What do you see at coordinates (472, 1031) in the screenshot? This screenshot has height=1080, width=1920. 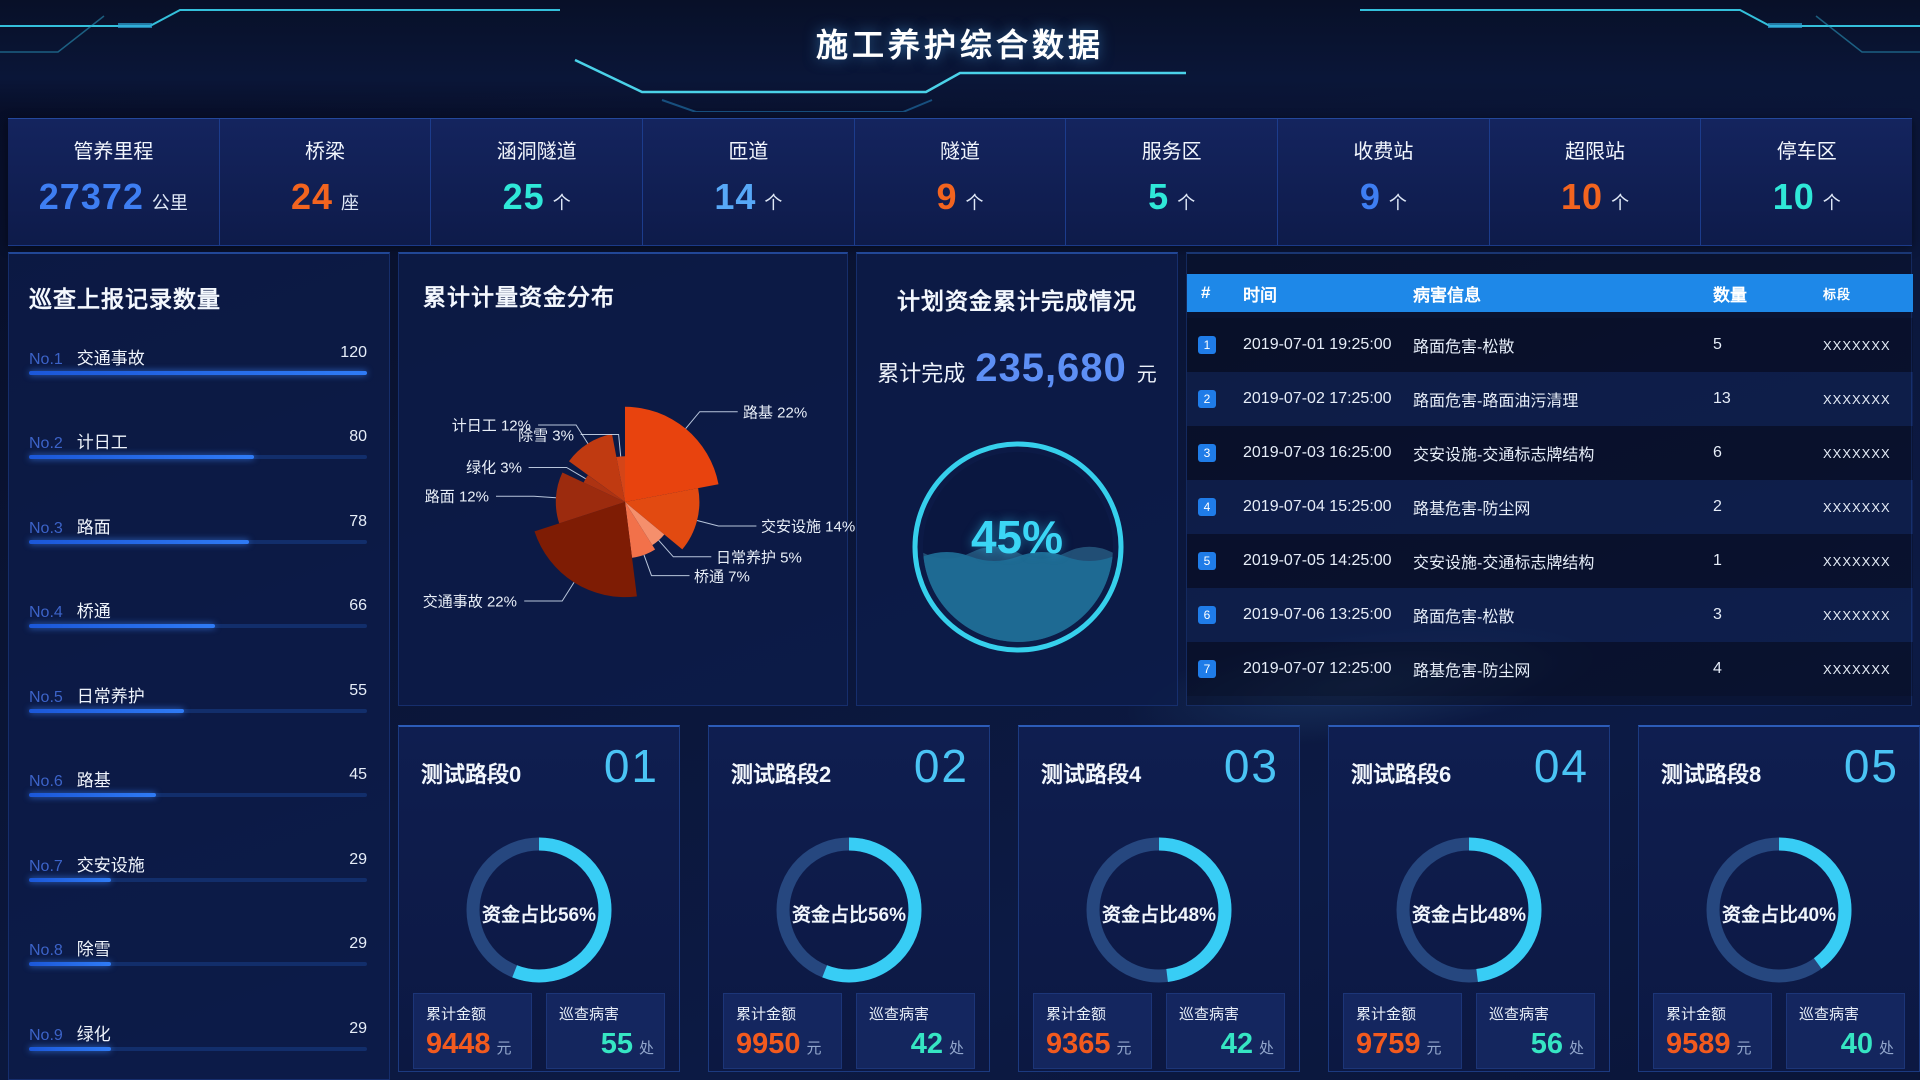 I see `amount-stat-box: 累计金额 9448 元` at bounding box center [472, 1031].